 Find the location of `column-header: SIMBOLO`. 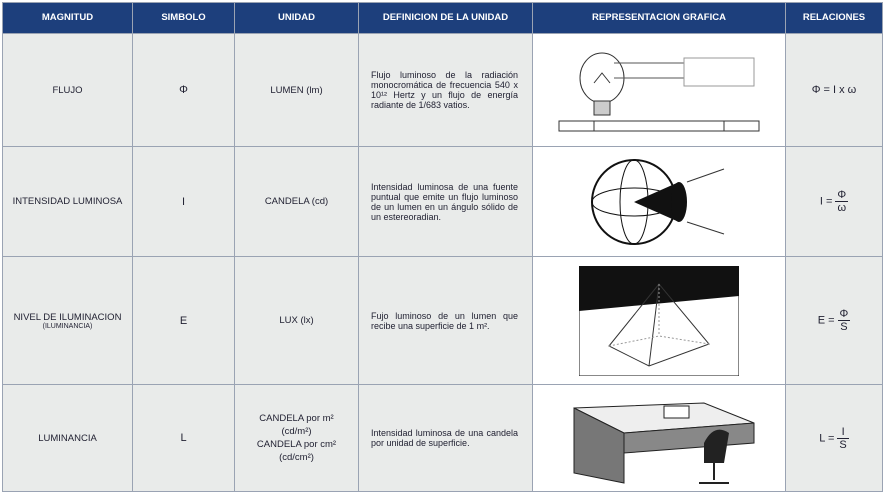

column-header: SIMBOLO is located at coordinates (183, 18).